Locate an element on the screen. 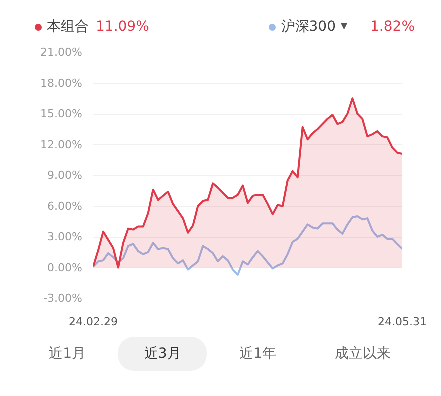 The width and height of the screenshot is (441, 396). y-tick-label: 6.00% is located at coordinates (65, 206).